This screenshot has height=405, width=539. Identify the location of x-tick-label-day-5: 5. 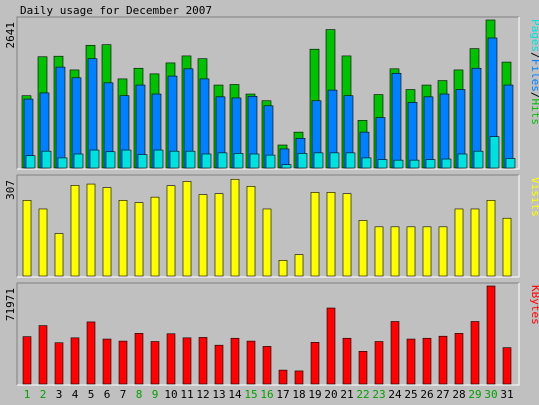
(91, 394).